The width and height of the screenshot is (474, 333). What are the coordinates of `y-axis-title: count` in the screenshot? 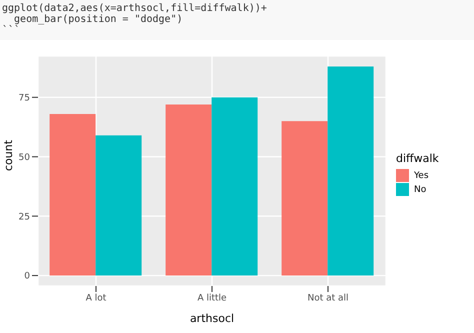 It's located at (8, 155).